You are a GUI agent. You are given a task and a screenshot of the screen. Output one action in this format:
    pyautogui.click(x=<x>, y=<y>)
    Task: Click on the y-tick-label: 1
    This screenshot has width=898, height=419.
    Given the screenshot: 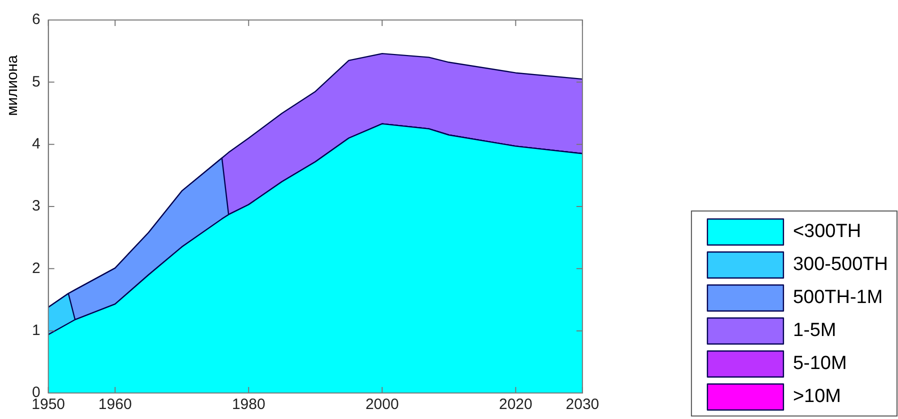 What is the action you would take?
    pyautogui.click(x=36, y=330)
    